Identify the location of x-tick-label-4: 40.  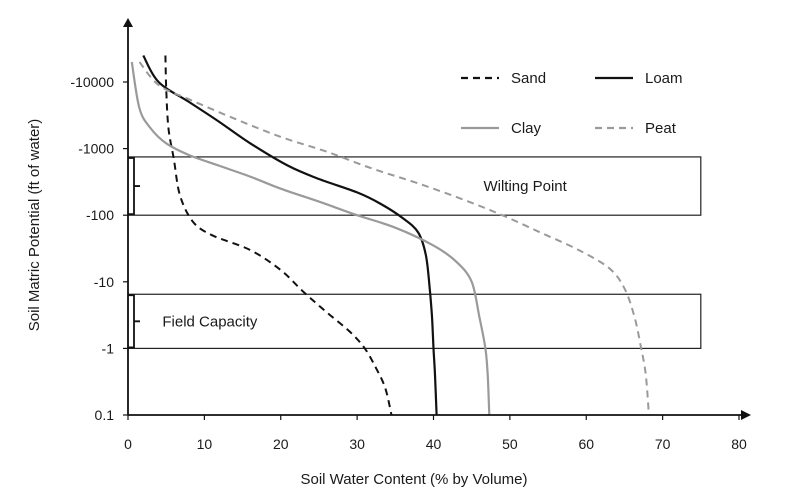
(434, 444).